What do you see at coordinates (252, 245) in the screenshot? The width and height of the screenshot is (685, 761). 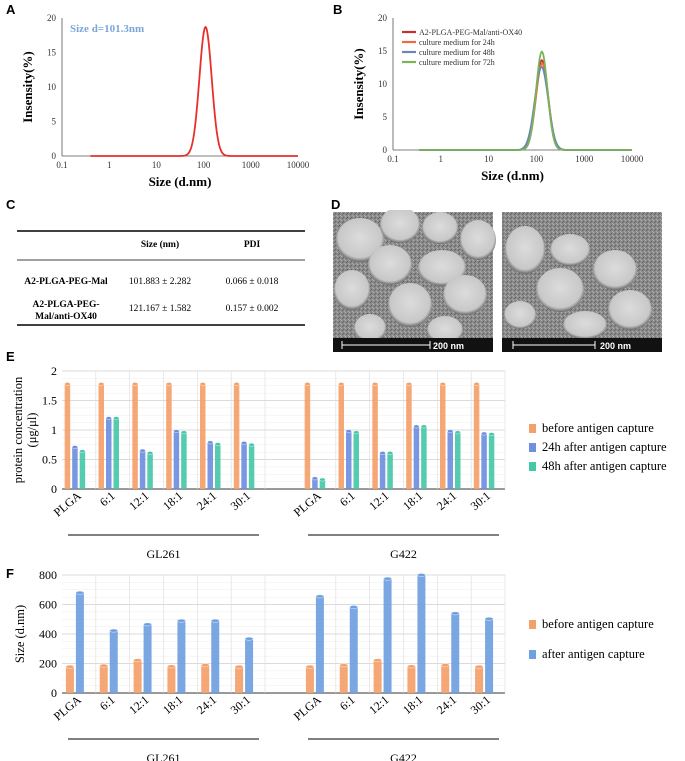 I see `table-header-pdi: PDI` at bounding box center [252, 245].